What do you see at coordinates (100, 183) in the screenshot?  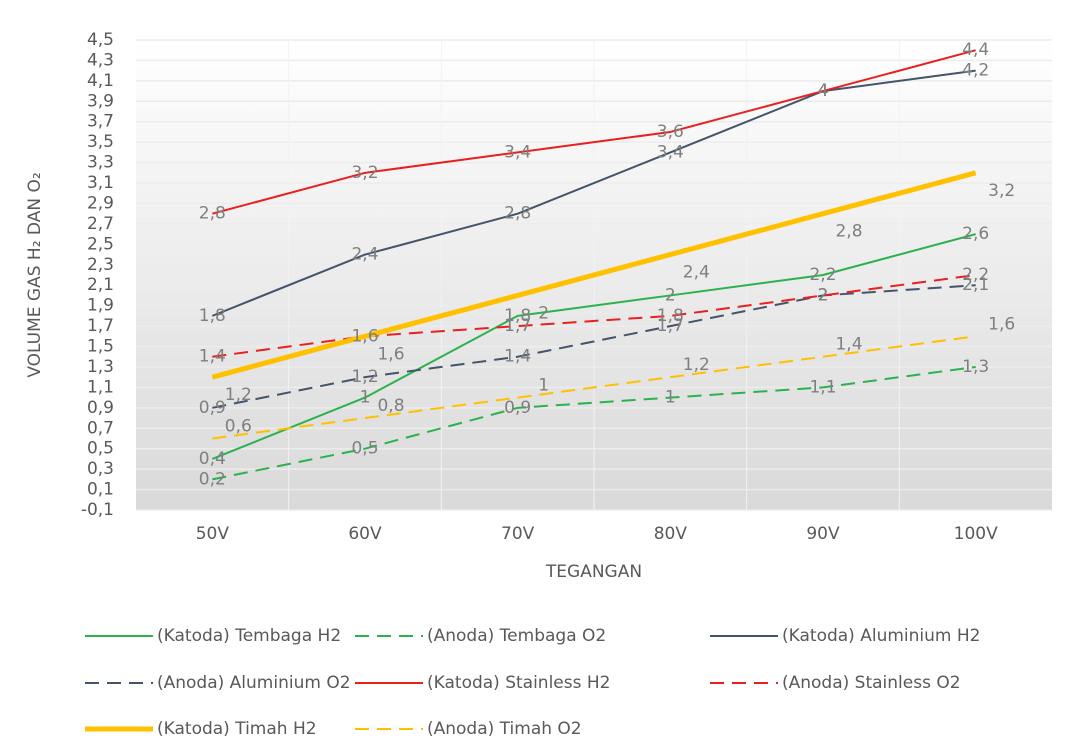 I see `y-tick-label: 3,1` at bounding box center [100, 183].